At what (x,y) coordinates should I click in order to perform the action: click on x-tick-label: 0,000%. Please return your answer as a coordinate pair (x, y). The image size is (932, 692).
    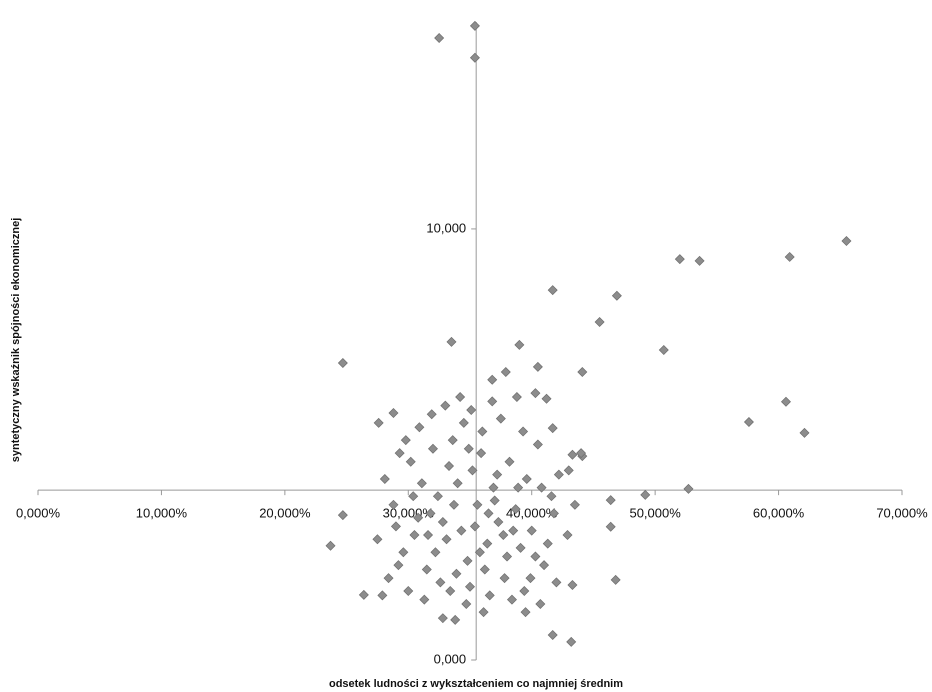
    Looking at the image, I should click on (38, 513).